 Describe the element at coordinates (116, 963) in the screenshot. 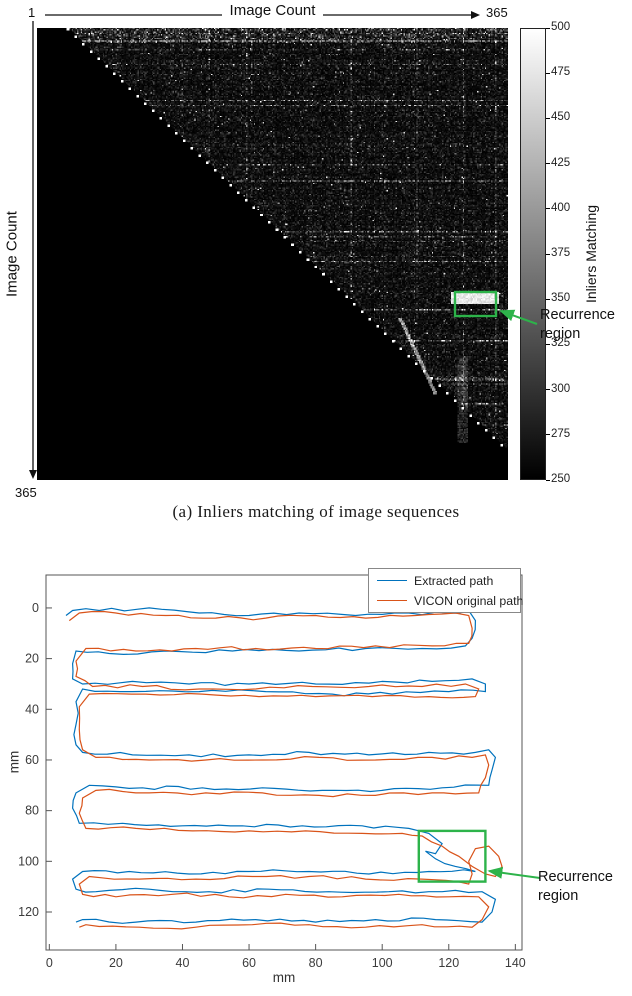

I see `x-tick-label: 20` at that location.